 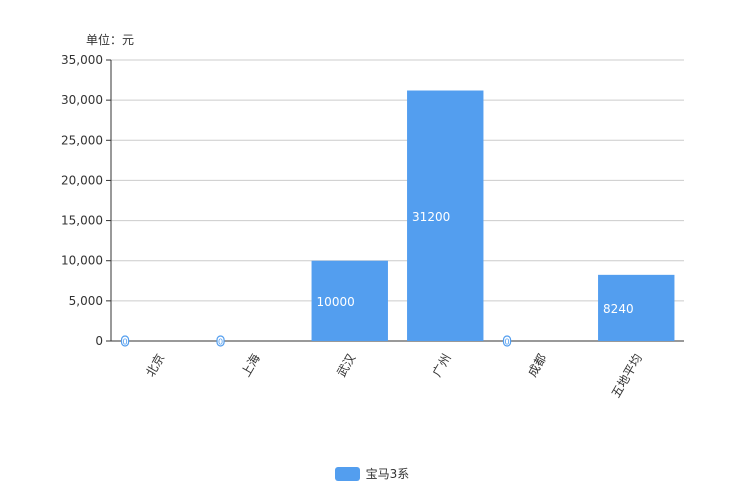 I want to click on bar-value-label: 8240, so click(x=618, y=309).